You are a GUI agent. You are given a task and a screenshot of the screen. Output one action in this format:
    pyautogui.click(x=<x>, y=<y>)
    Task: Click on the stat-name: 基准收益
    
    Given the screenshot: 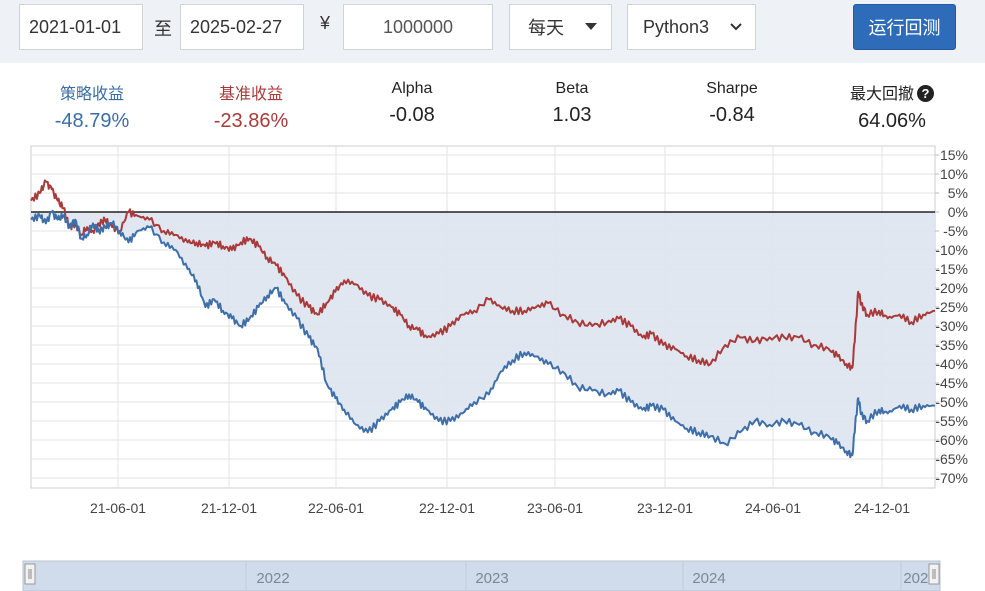 What is the action you would take?
    pyautogui.click(x=250, y=94)
    